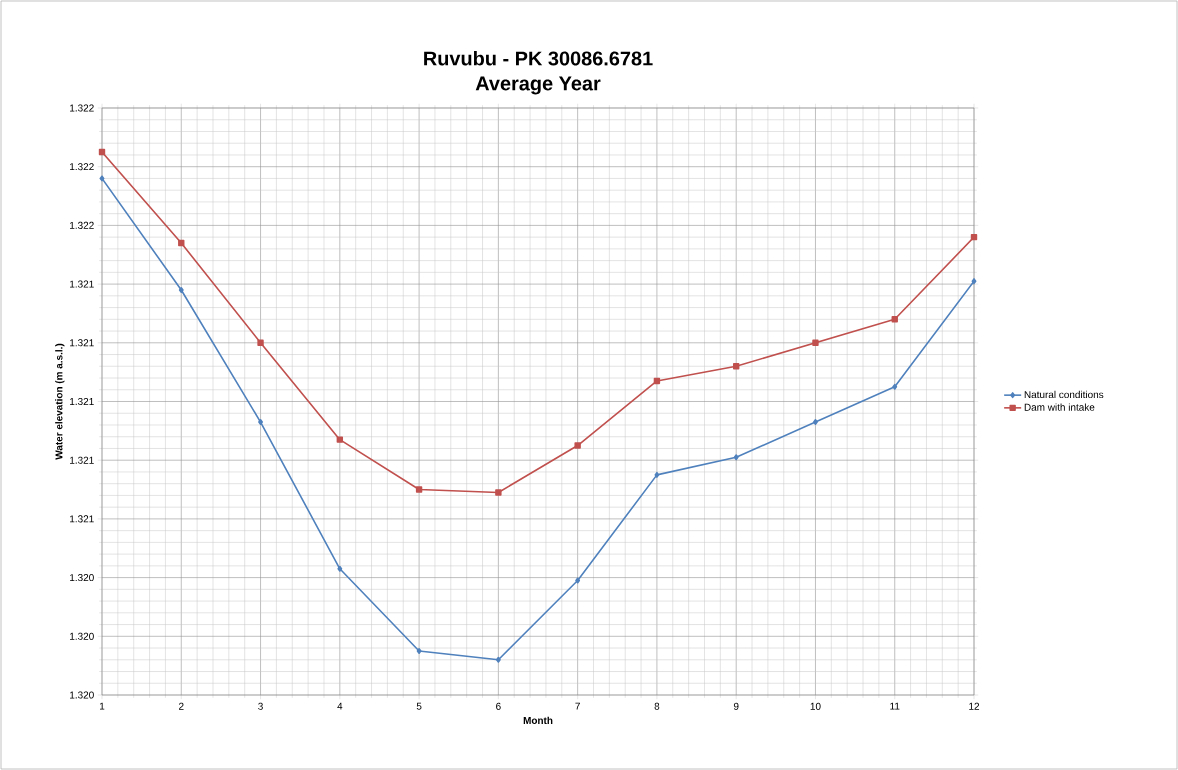 Image resolution: width=1178 pixels, height=770 pixels. I want to click on x-tick-label: 9, so click(736, 706).